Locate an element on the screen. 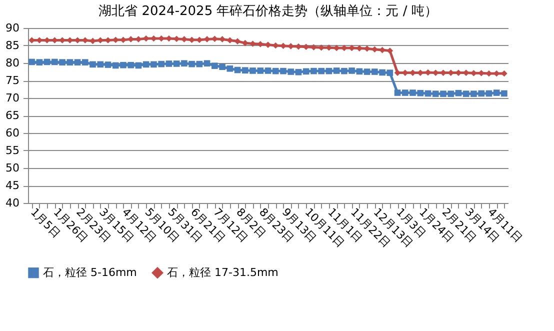 The height and width of the screenshot is (331, 554). y-tick-label: 45 is located at coordinates (13, 185).